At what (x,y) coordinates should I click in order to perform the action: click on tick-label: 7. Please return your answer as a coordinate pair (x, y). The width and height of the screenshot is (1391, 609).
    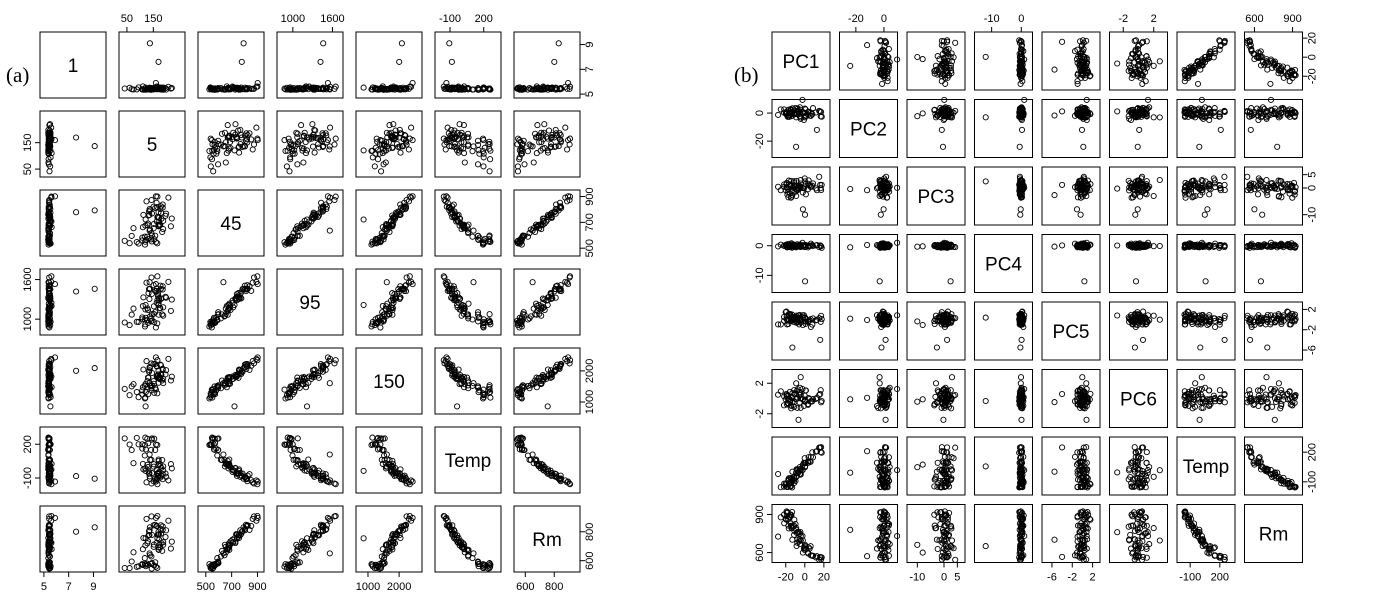
    Looking at the image, I should click on (69, 587).